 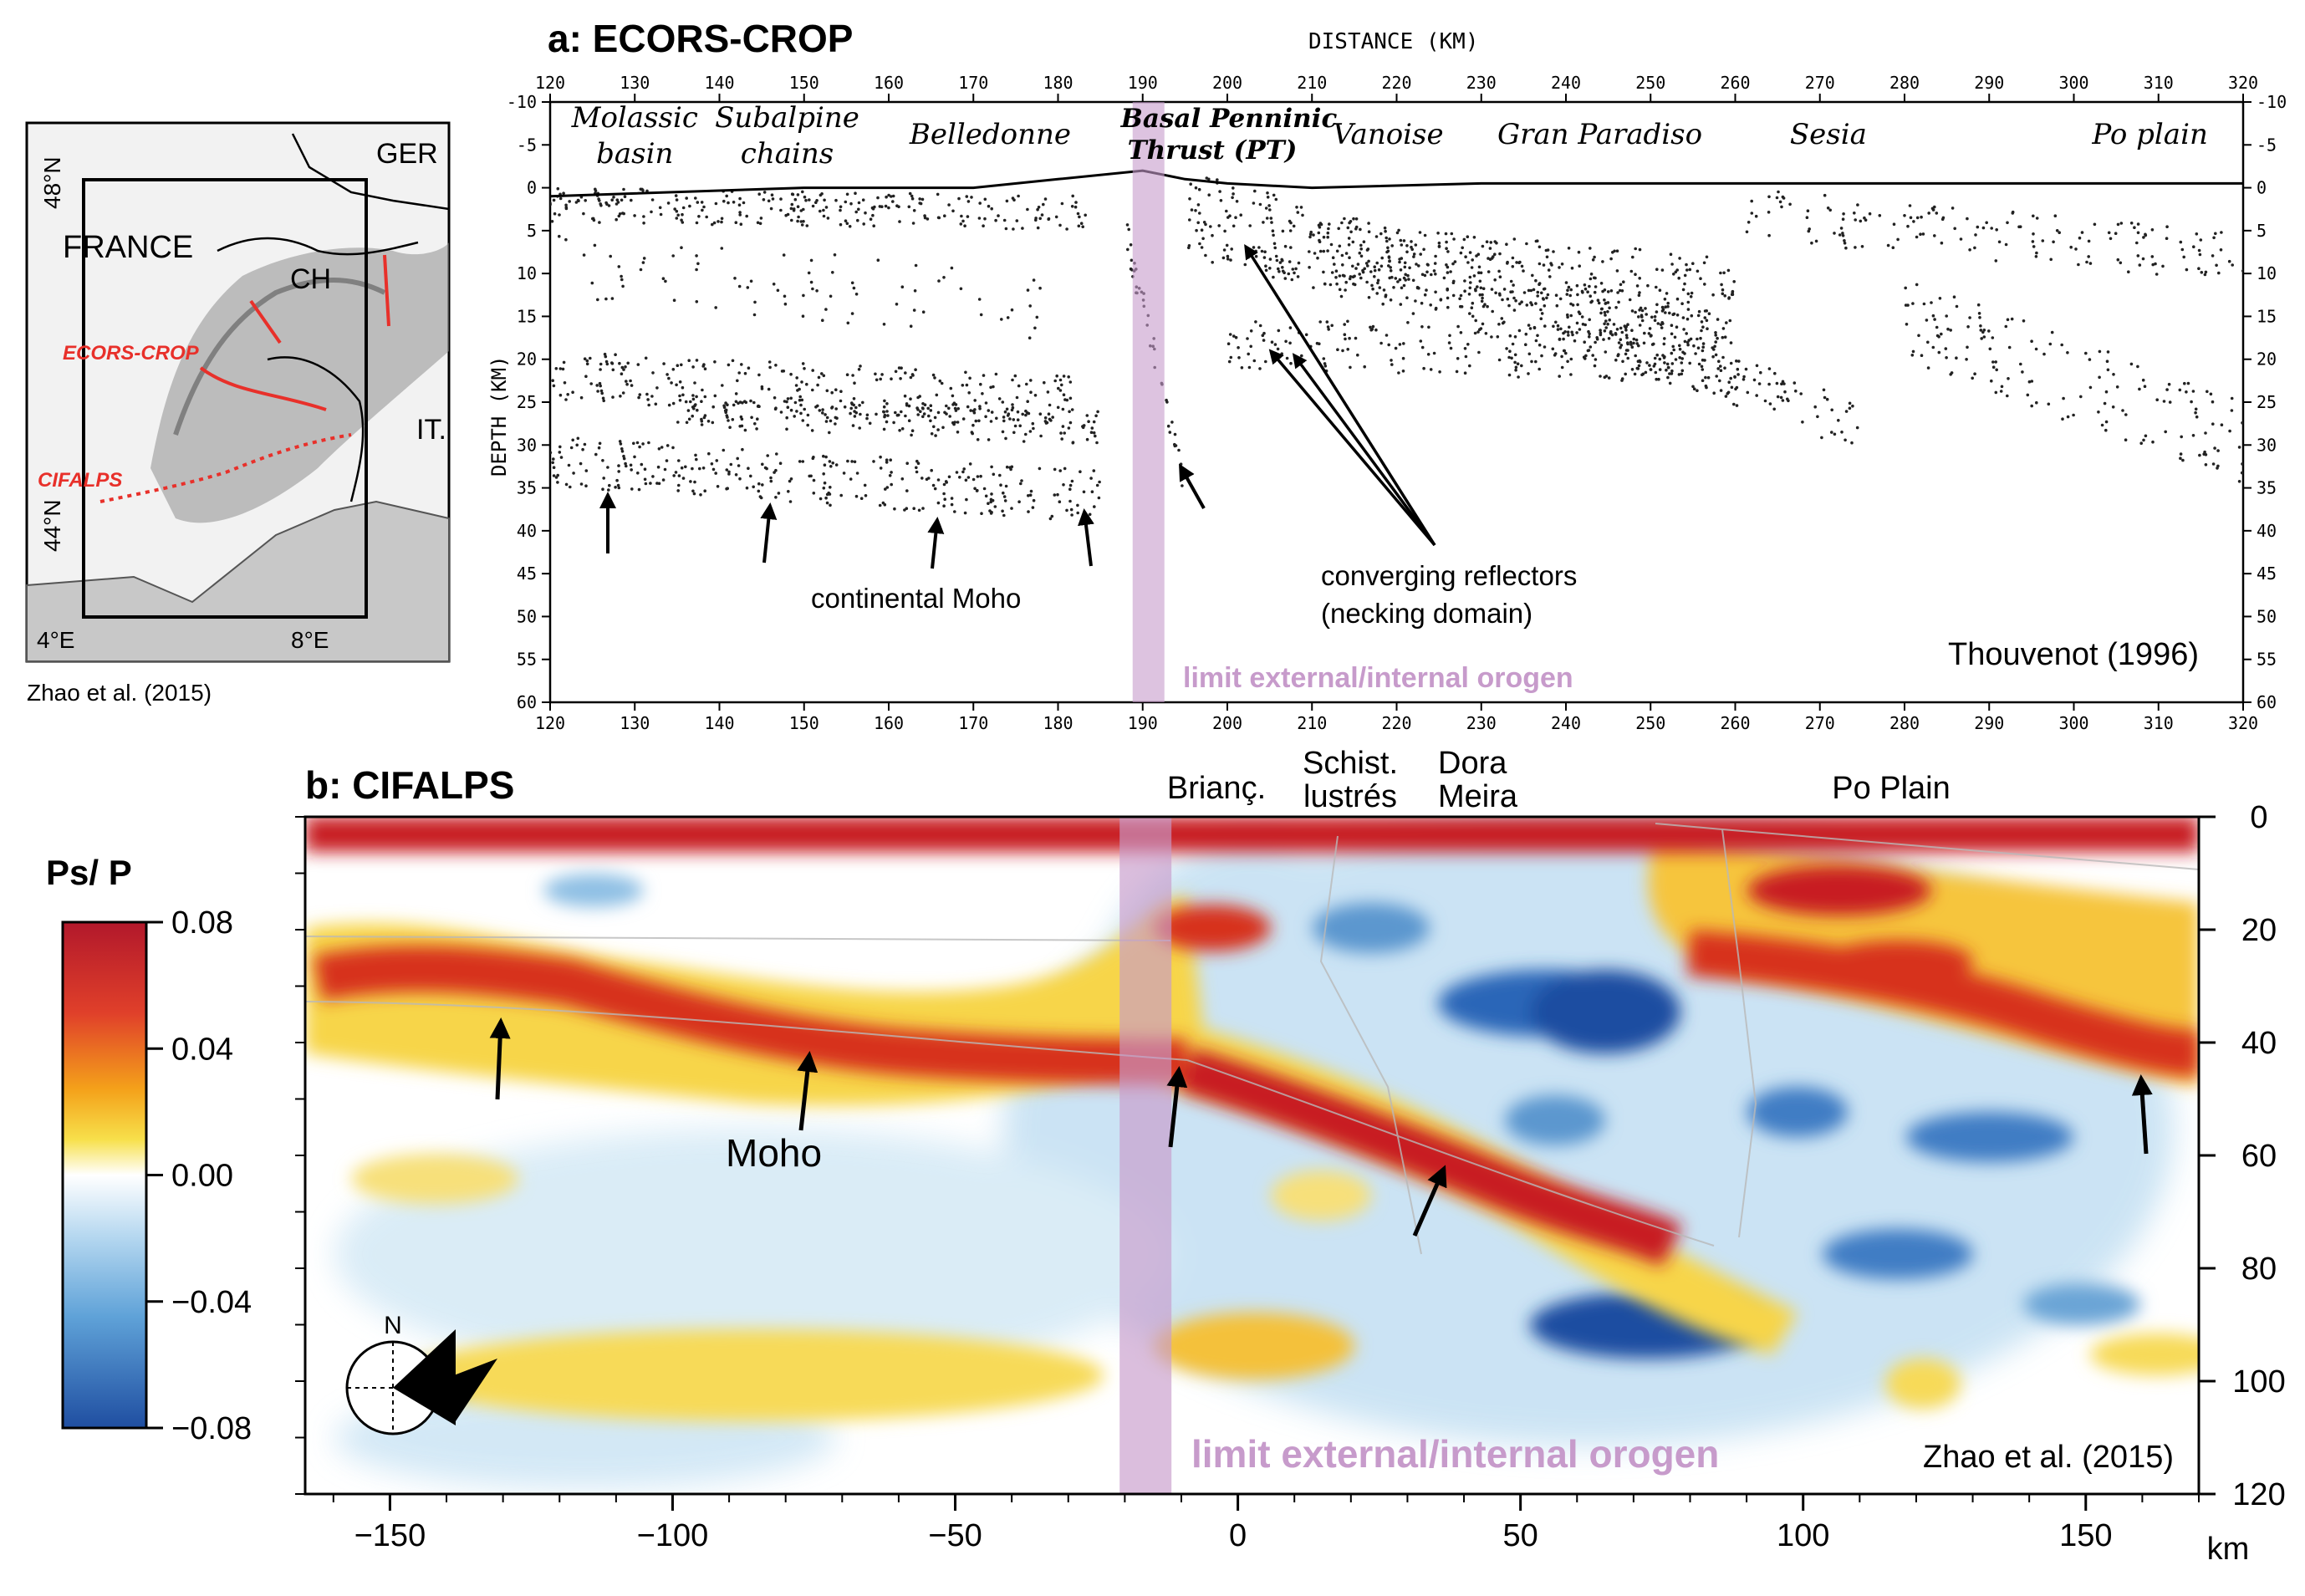 What do you see at coordinates (1396, 83) in the screenshot?
I see `panel-a-top-tick-label: 220` at bounding box center [1396, 83].